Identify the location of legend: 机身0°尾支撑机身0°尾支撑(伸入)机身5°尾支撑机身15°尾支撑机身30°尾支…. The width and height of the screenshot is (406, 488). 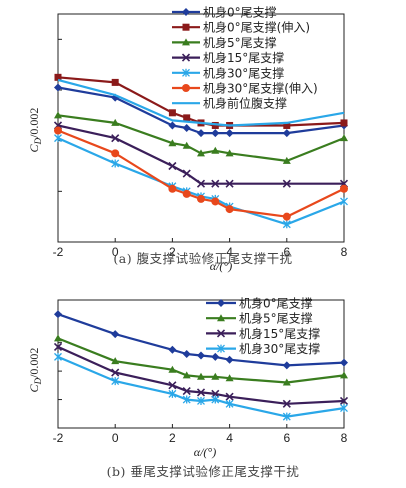
(245, 58).